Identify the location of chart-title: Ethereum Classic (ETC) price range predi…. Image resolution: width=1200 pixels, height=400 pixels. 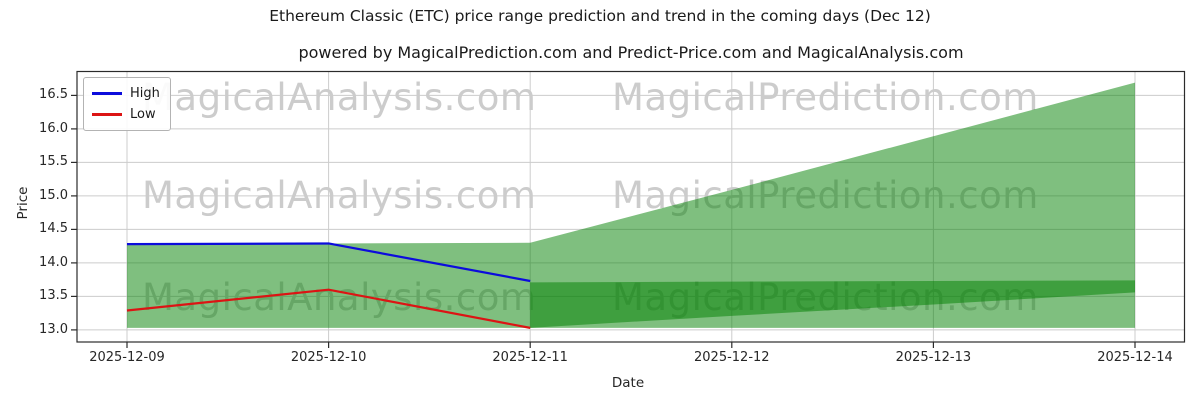
(600, 16).